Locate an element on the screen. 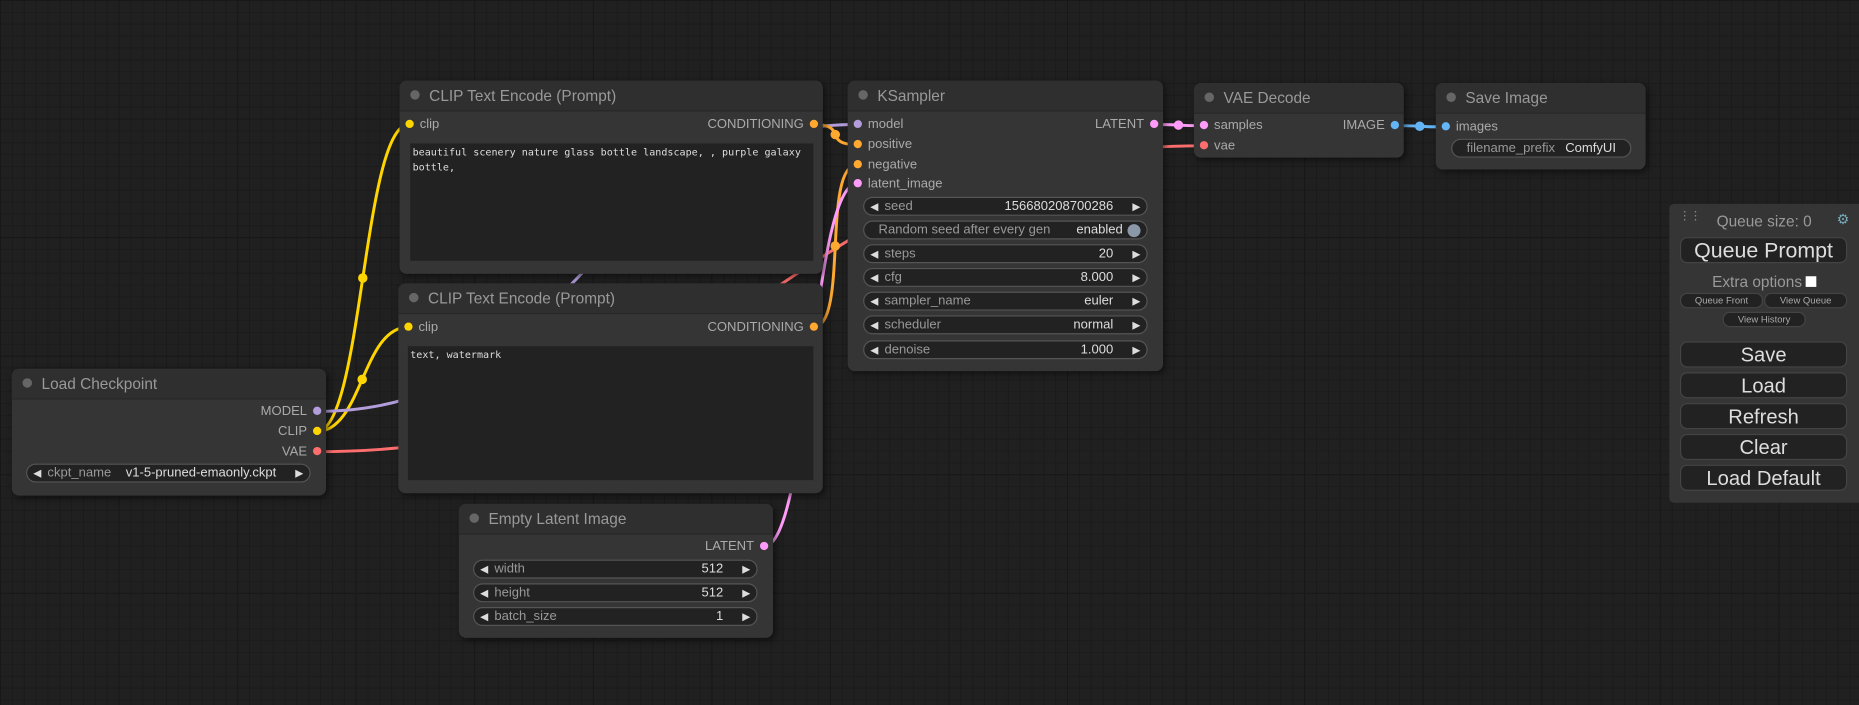 This screenshot has width=1859, height=705. denoise-number-widget: ◀ denoise 1.000 ▶ is located at coordinates (1005, 350).